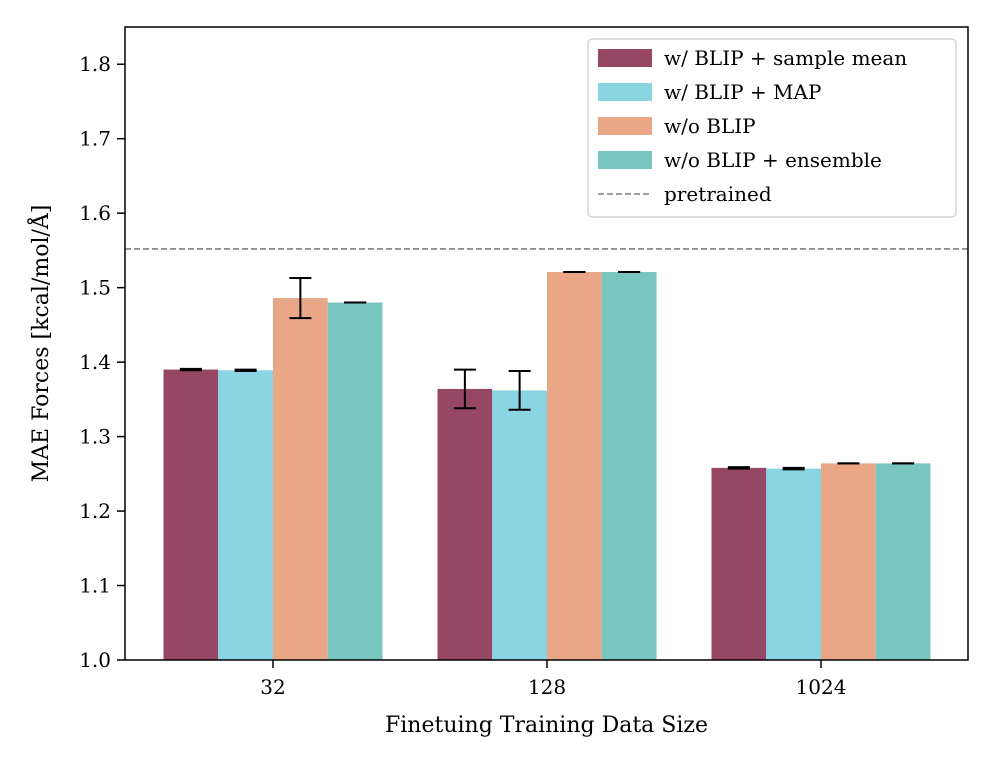 The image size is (996, 767). Describe the element at coordinates (95, 139) in the screenshot. I see `y-tick-label: 1.7` at that location.